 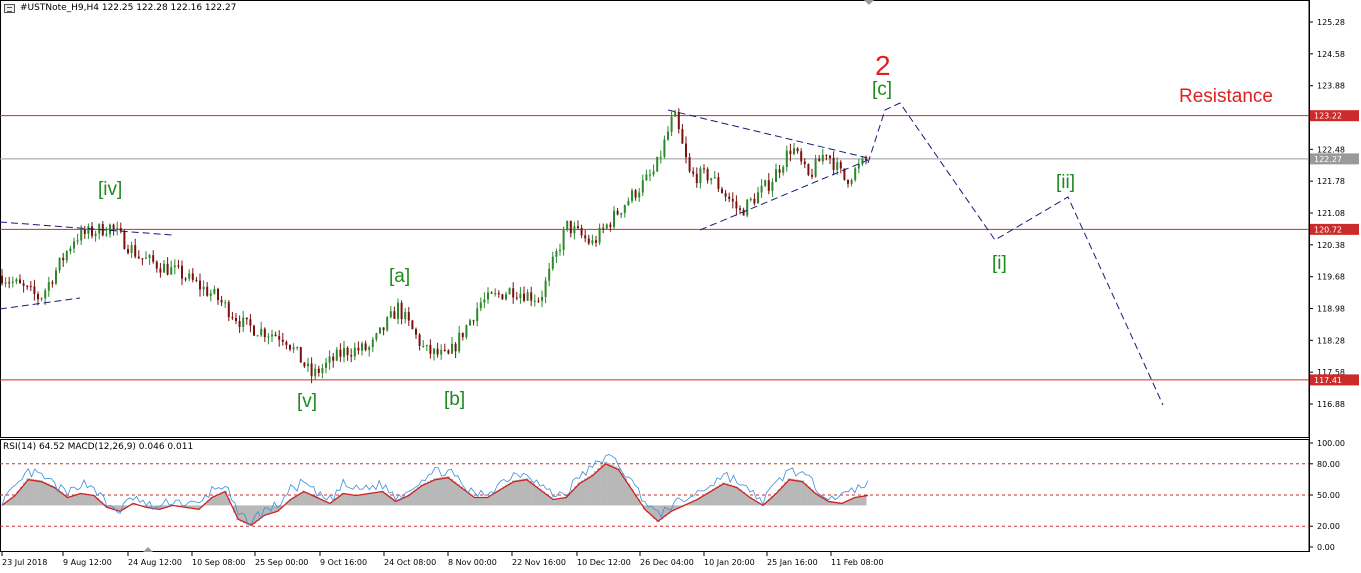 I want to click on wave-label-iv: [iv], so click(x=110, y=189).